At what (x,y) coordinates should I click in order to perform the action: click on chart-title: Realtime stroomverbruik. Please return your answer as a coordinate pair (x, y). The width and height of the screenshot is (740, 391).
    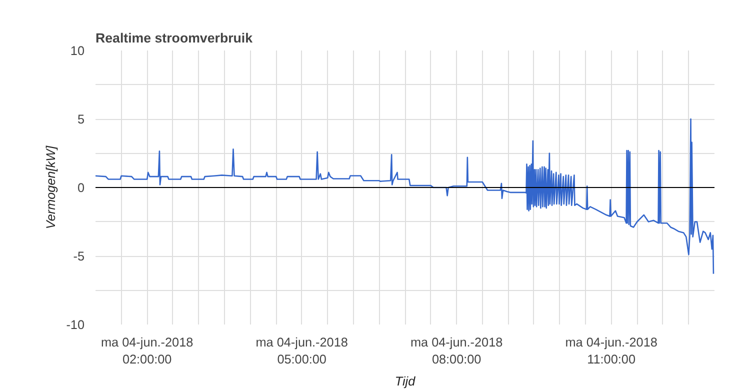
    Looking at the image, I should click on (175, 38).